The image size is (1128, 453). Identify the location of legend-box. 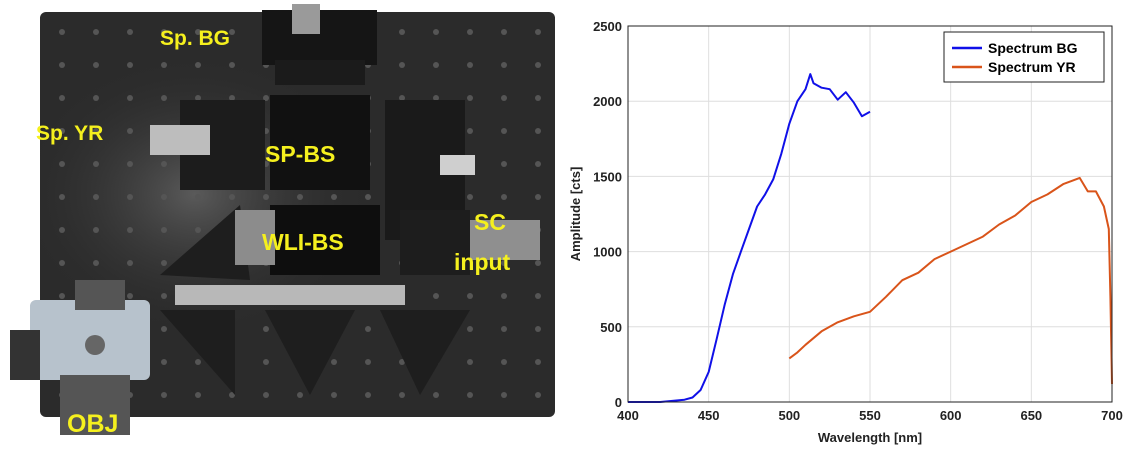
(1024, 57).